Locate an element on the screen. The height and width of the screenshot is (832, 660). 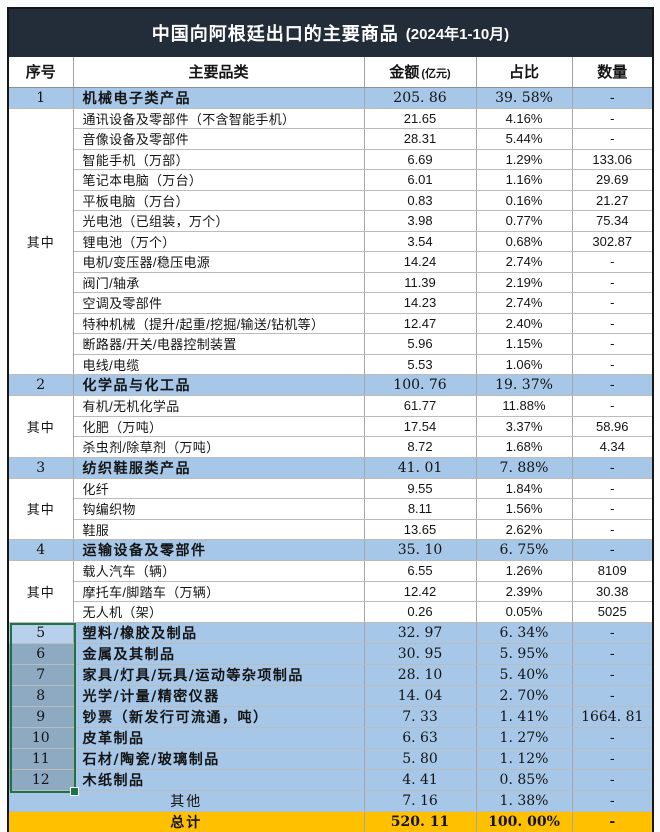
share-cell: 1.26% is located at coordinates (524, 571).